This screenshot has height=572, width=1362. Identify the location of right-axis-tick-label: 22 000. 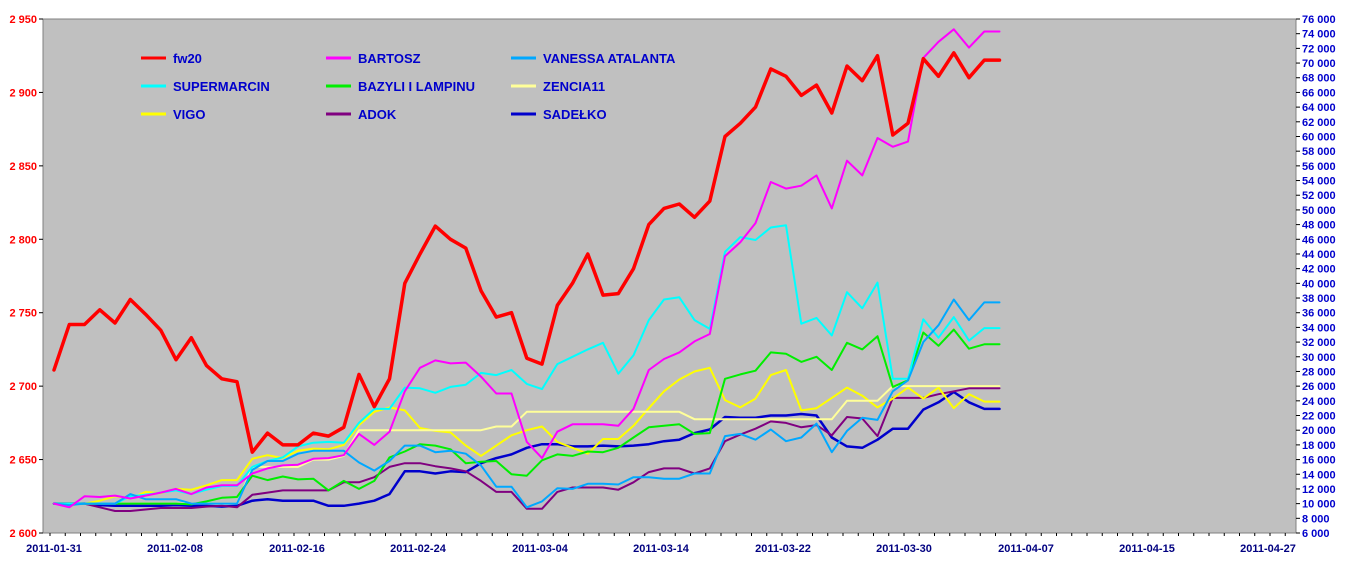
(1319, 417).